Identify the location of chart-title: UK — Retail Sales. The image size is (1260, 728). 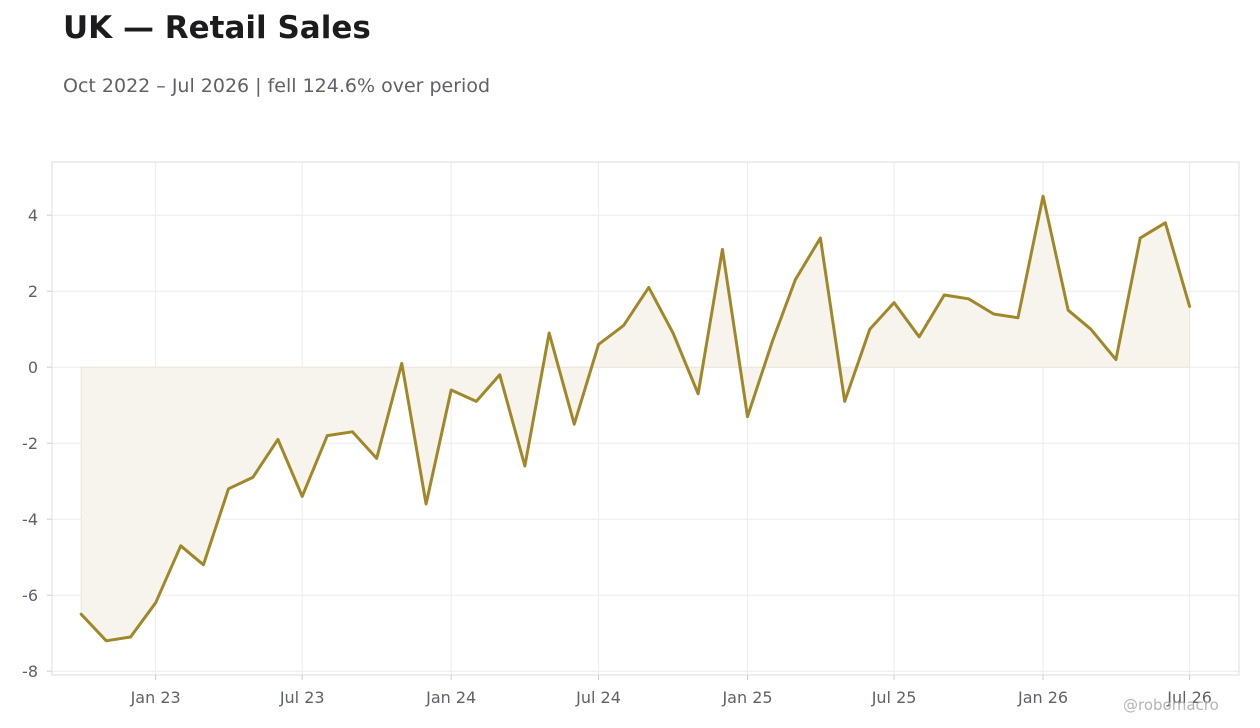
(217, 28).